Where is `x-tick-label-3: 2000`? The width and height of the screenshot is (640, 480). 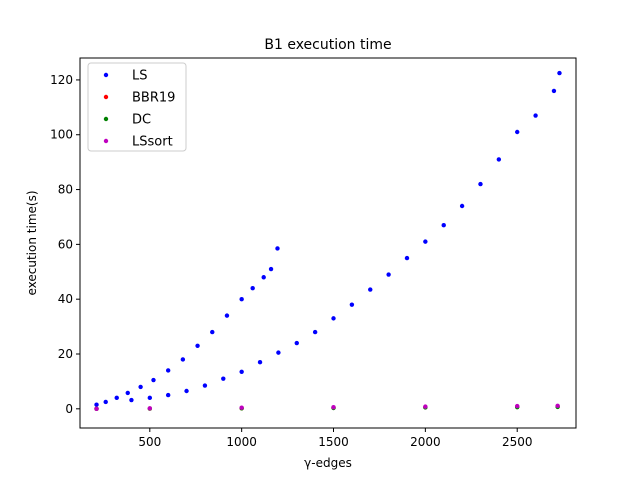 x-tick-label-3: 2000 is located at coordinates (425, 442).